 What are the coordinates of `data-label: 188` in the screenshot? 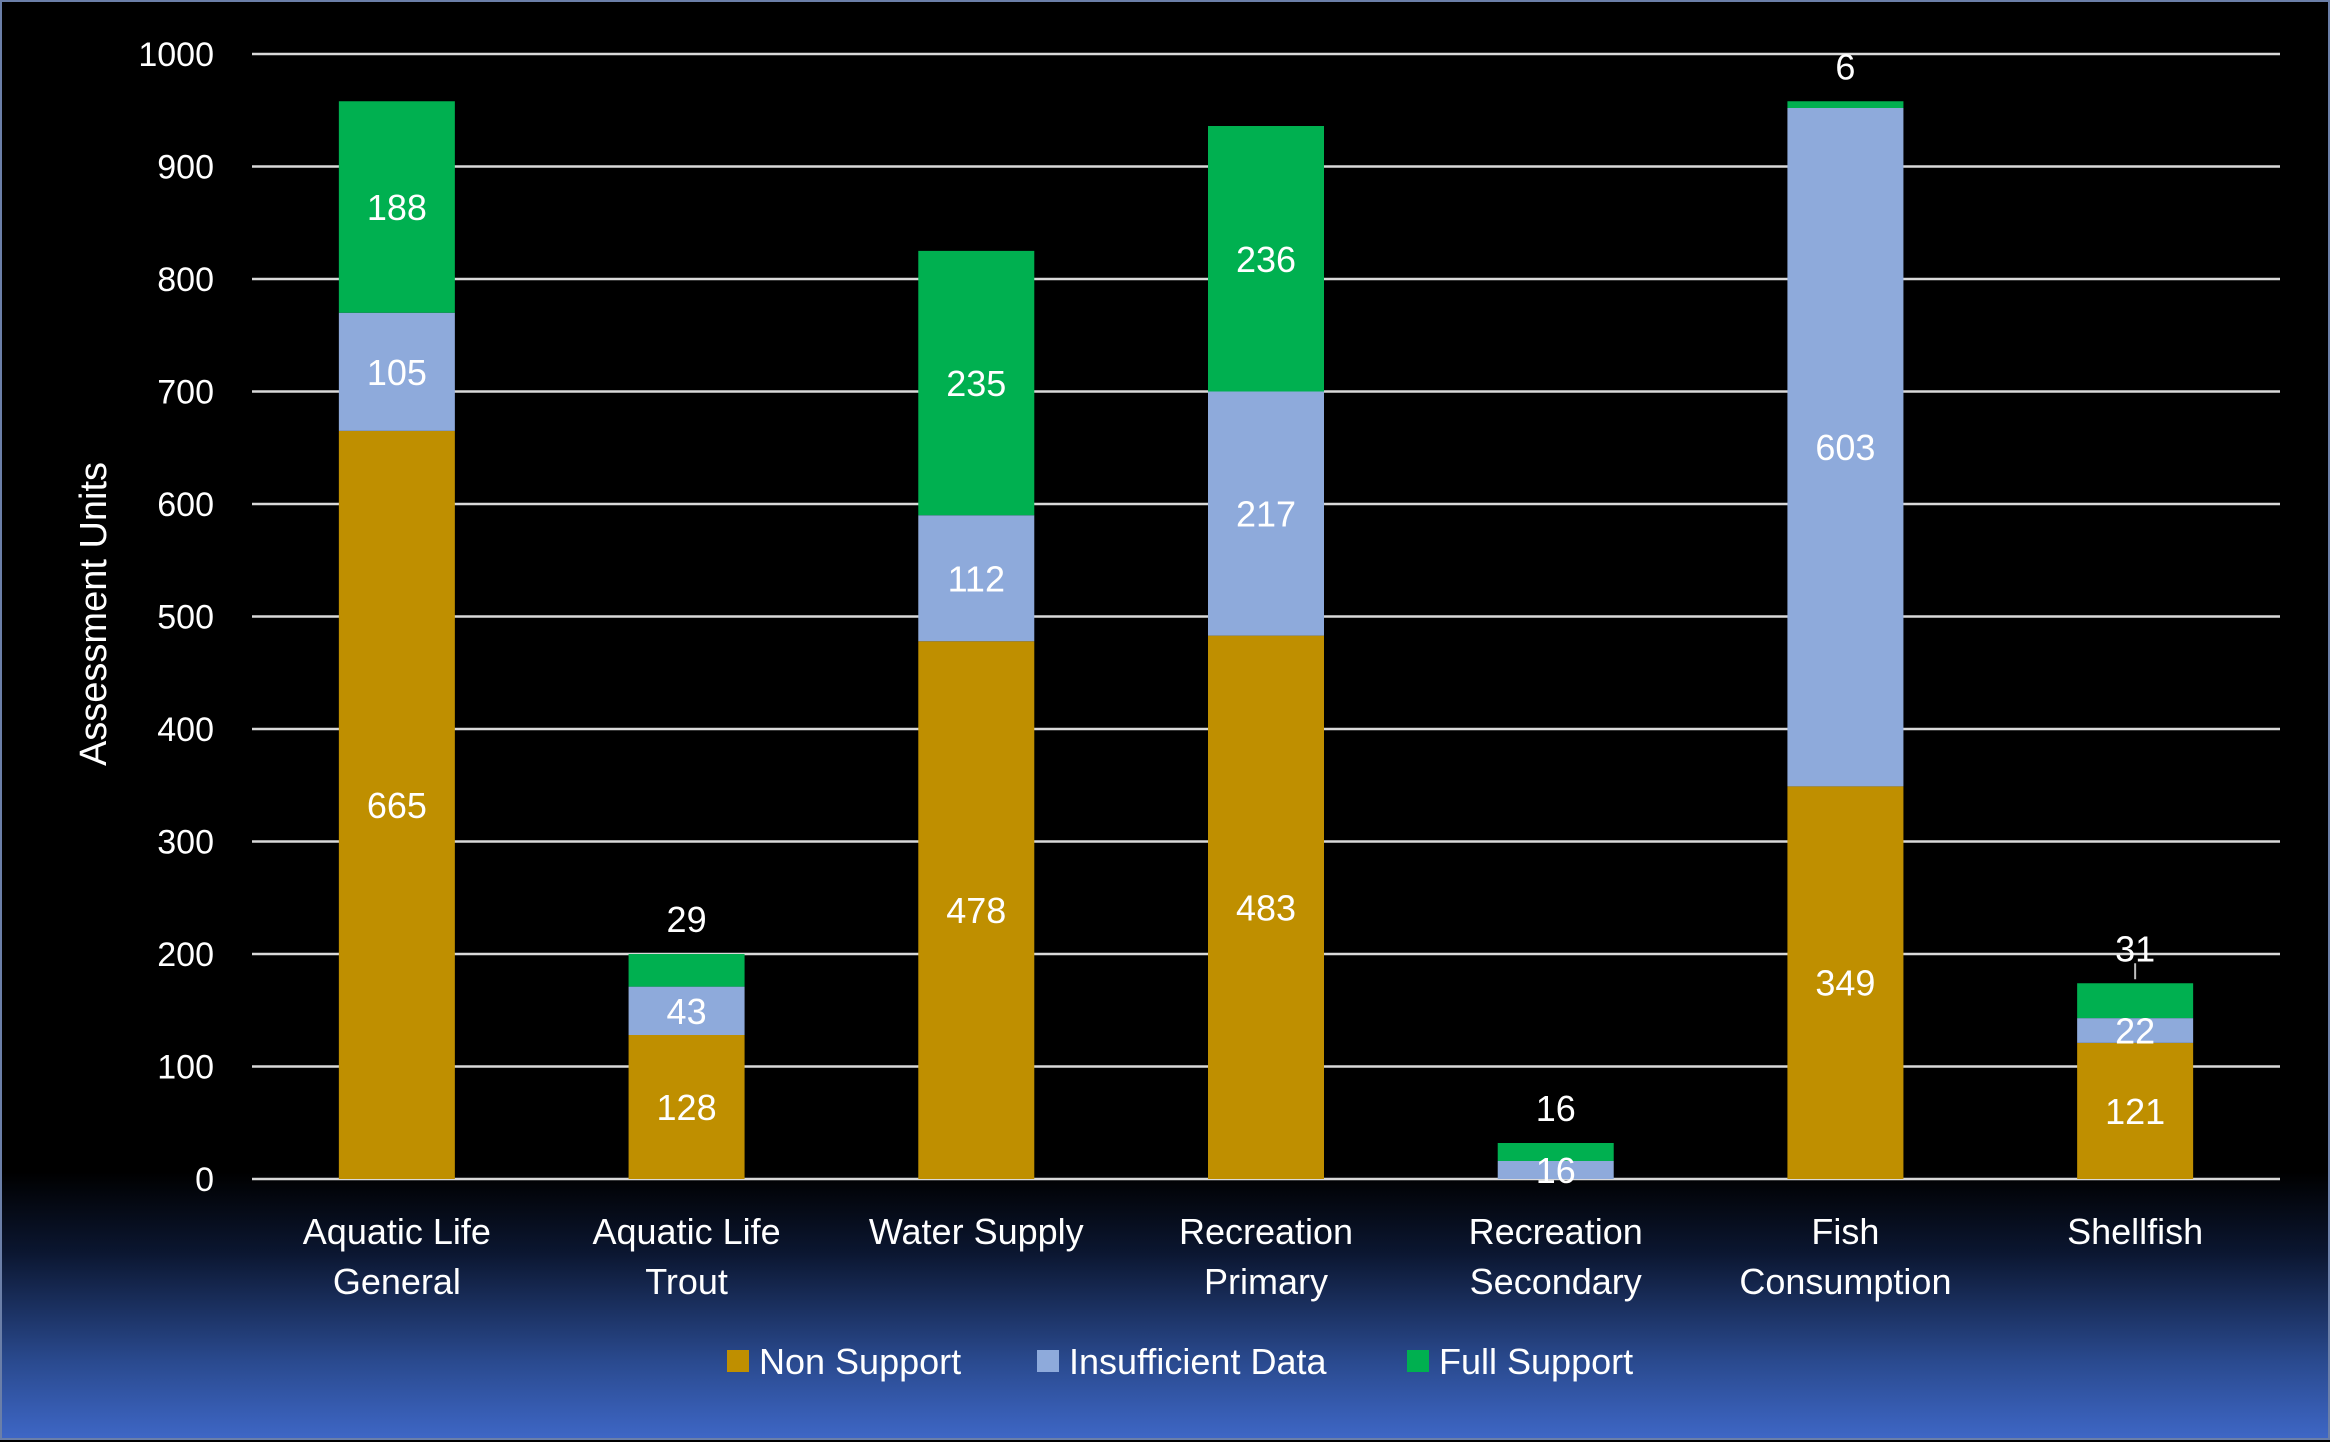 It's located at (397, 207).